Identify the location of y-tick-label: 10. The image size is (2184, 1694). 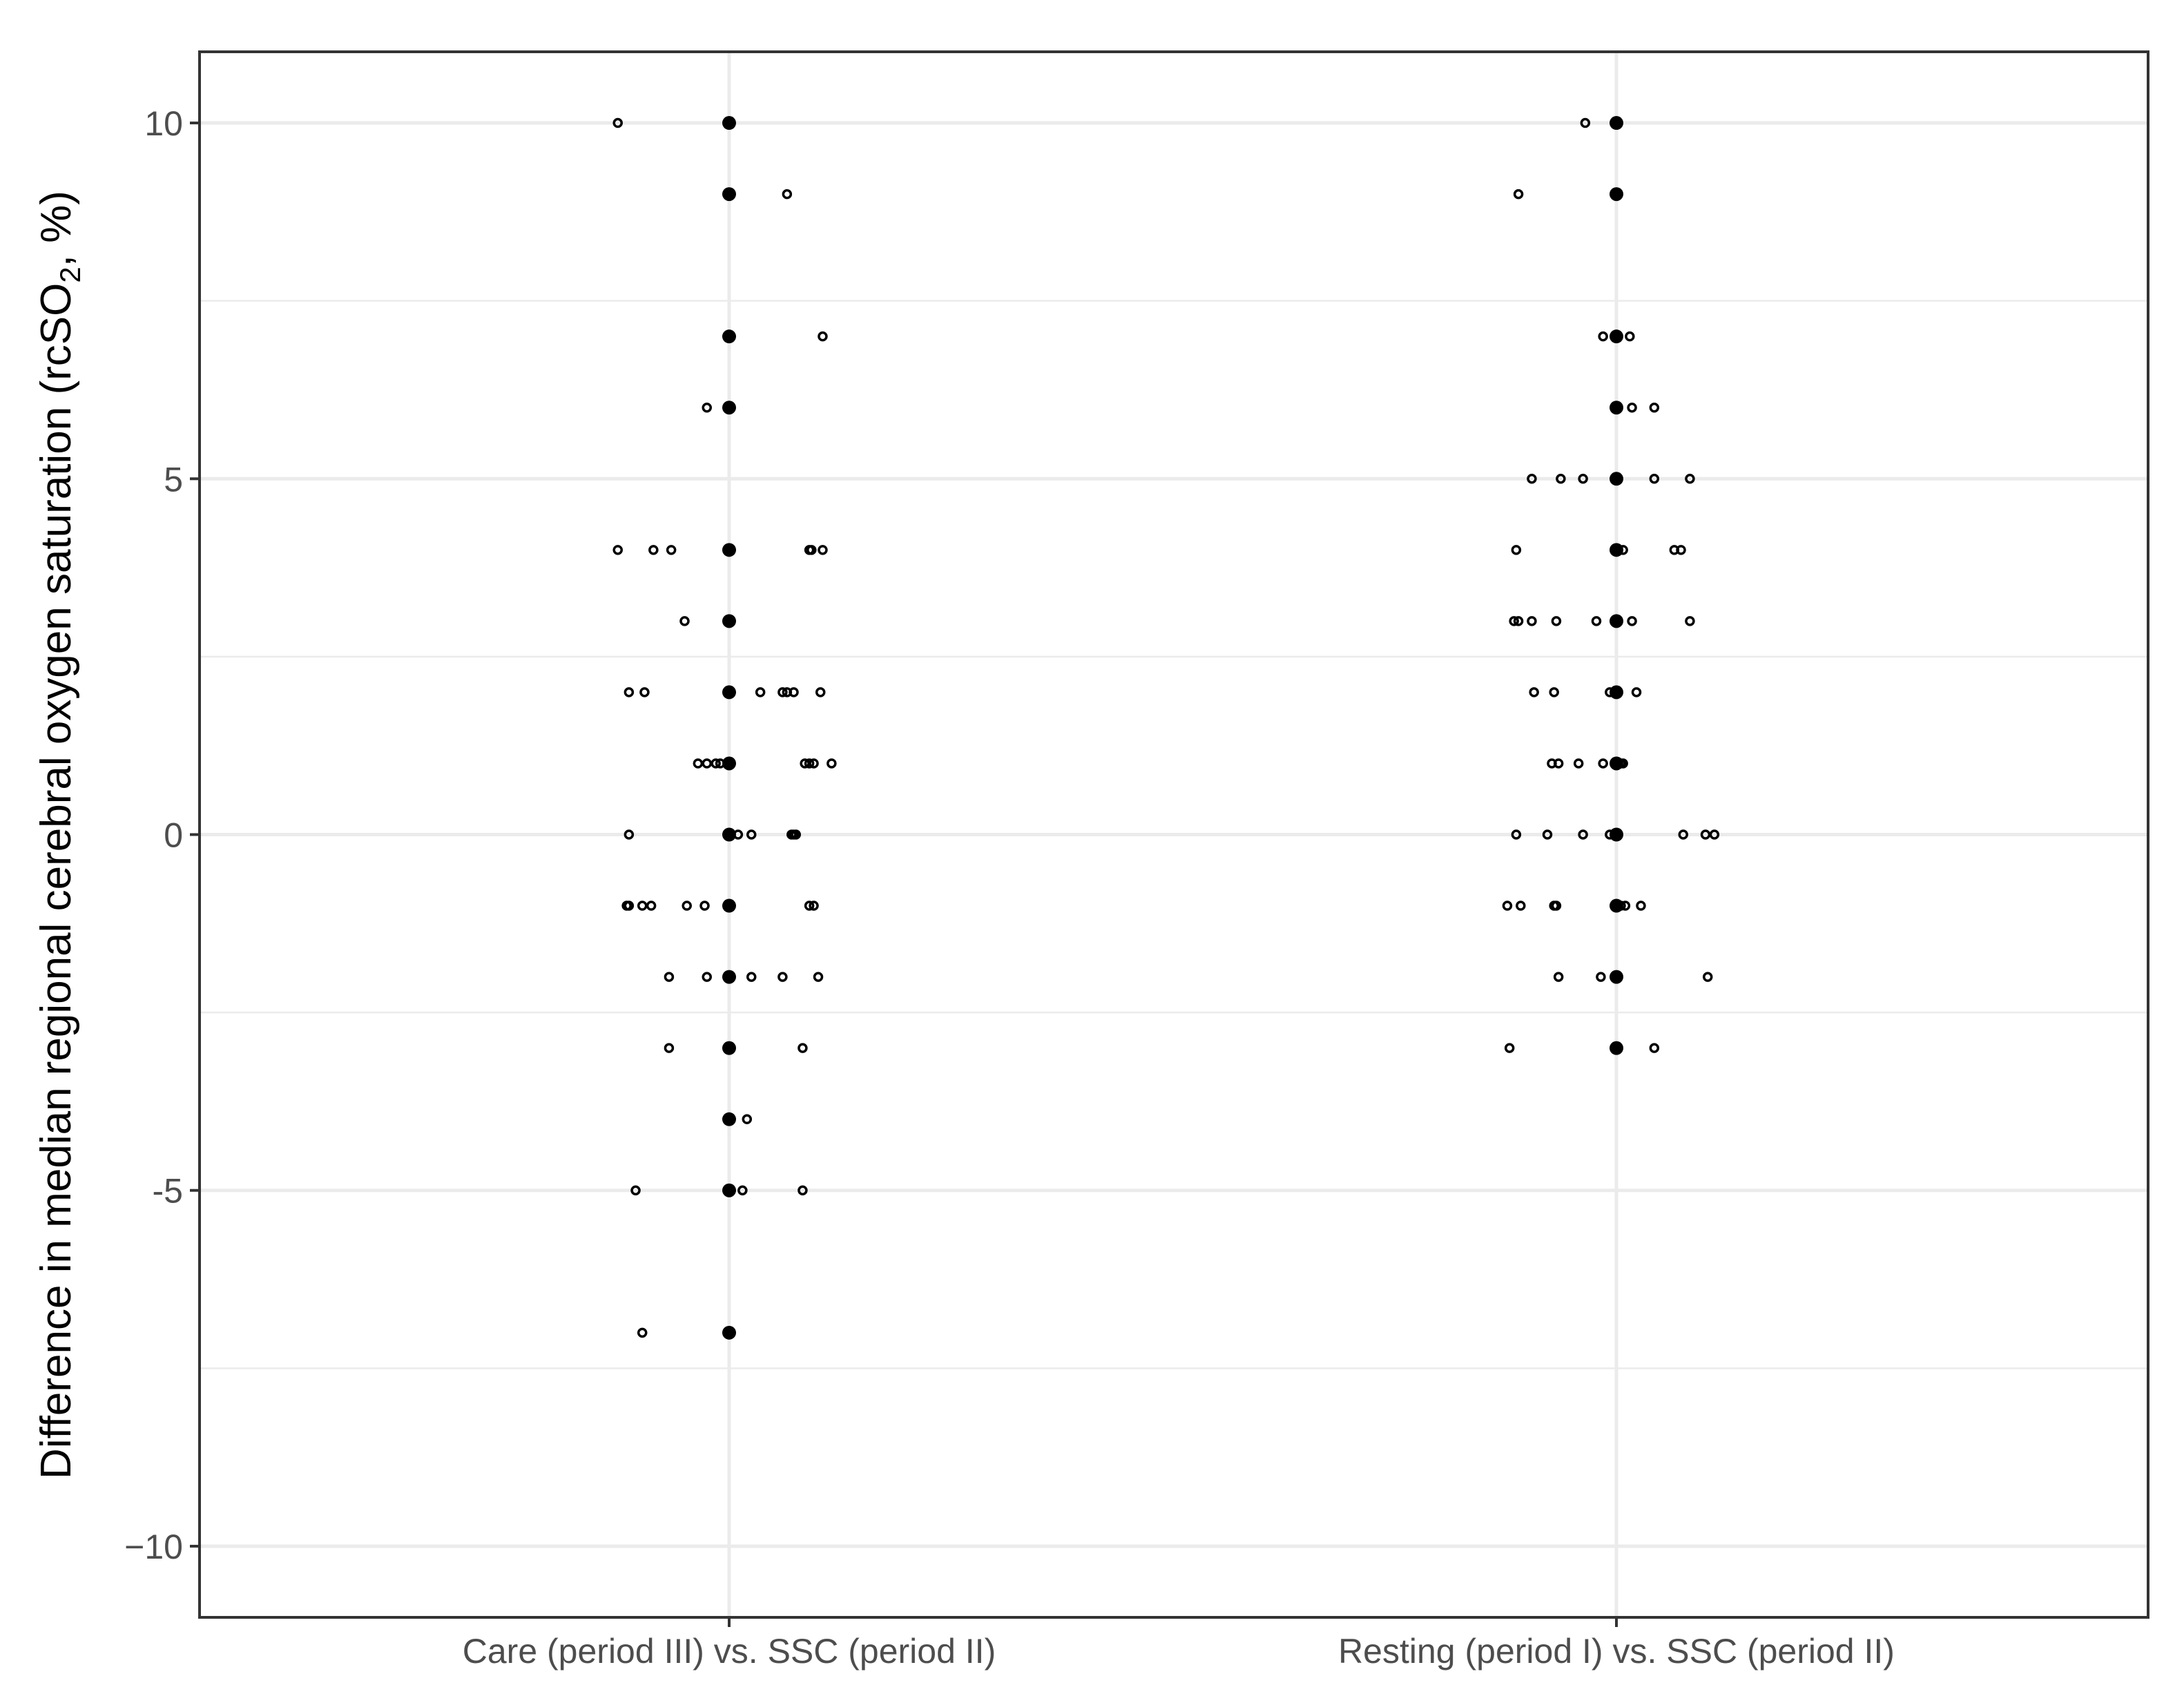
(163, 123).